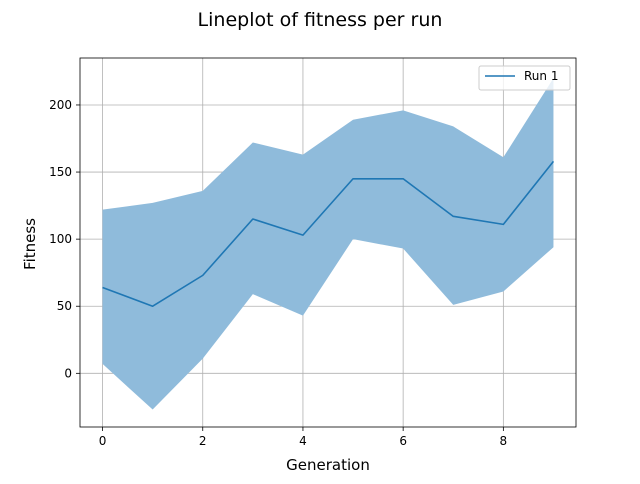 The image size is (640, 484). I want to click on y-tick-label: 0, so click(68, 373).